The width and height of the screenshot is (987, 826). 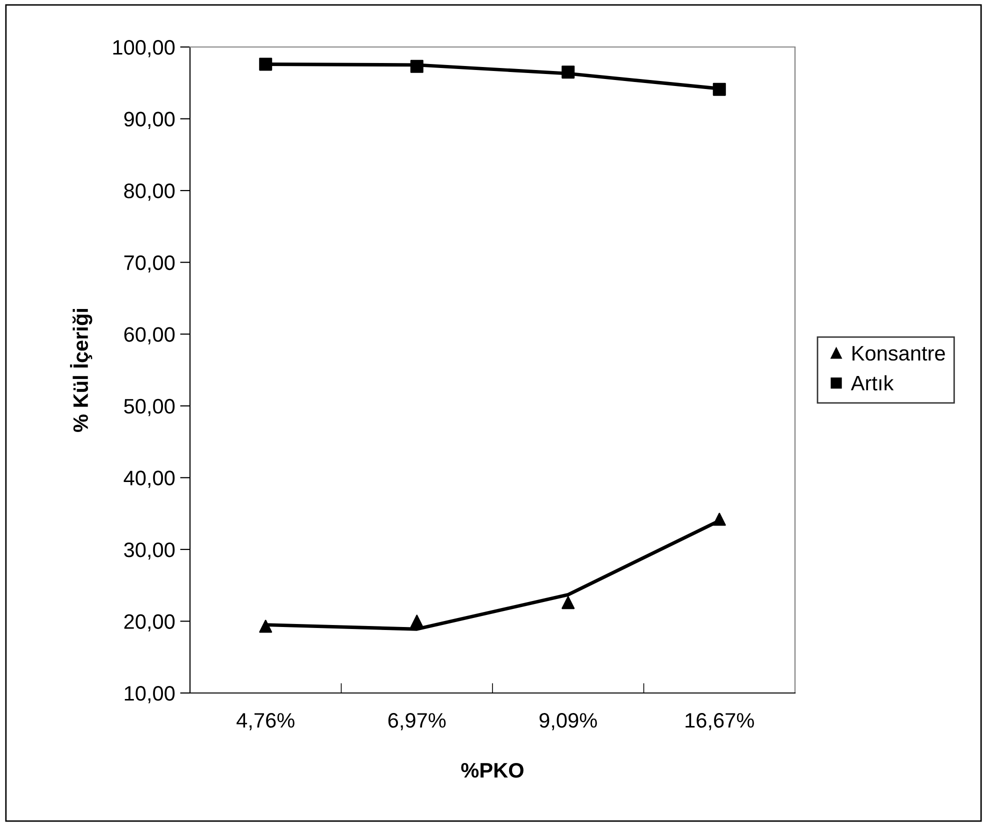 What do you see at coordinates (149, 623) in the screenshot?
I see `y-tick-label: 20,00` at bounding box center [149, 623].